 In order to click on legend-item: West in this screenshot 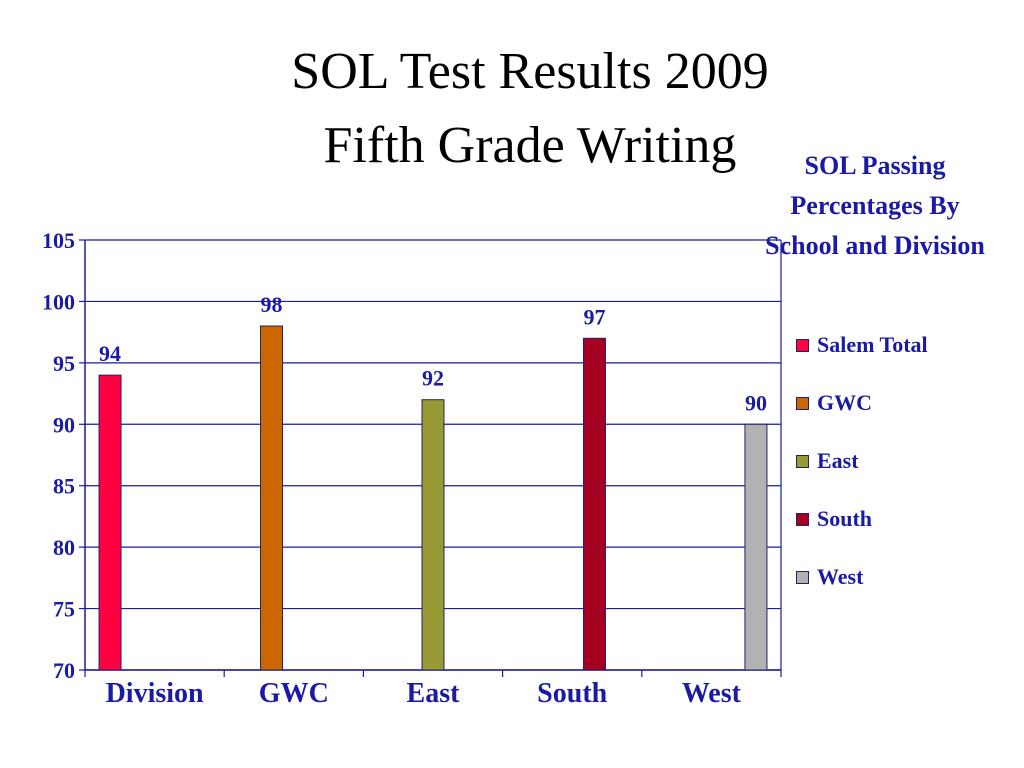, I will do `click(829, 577)`.